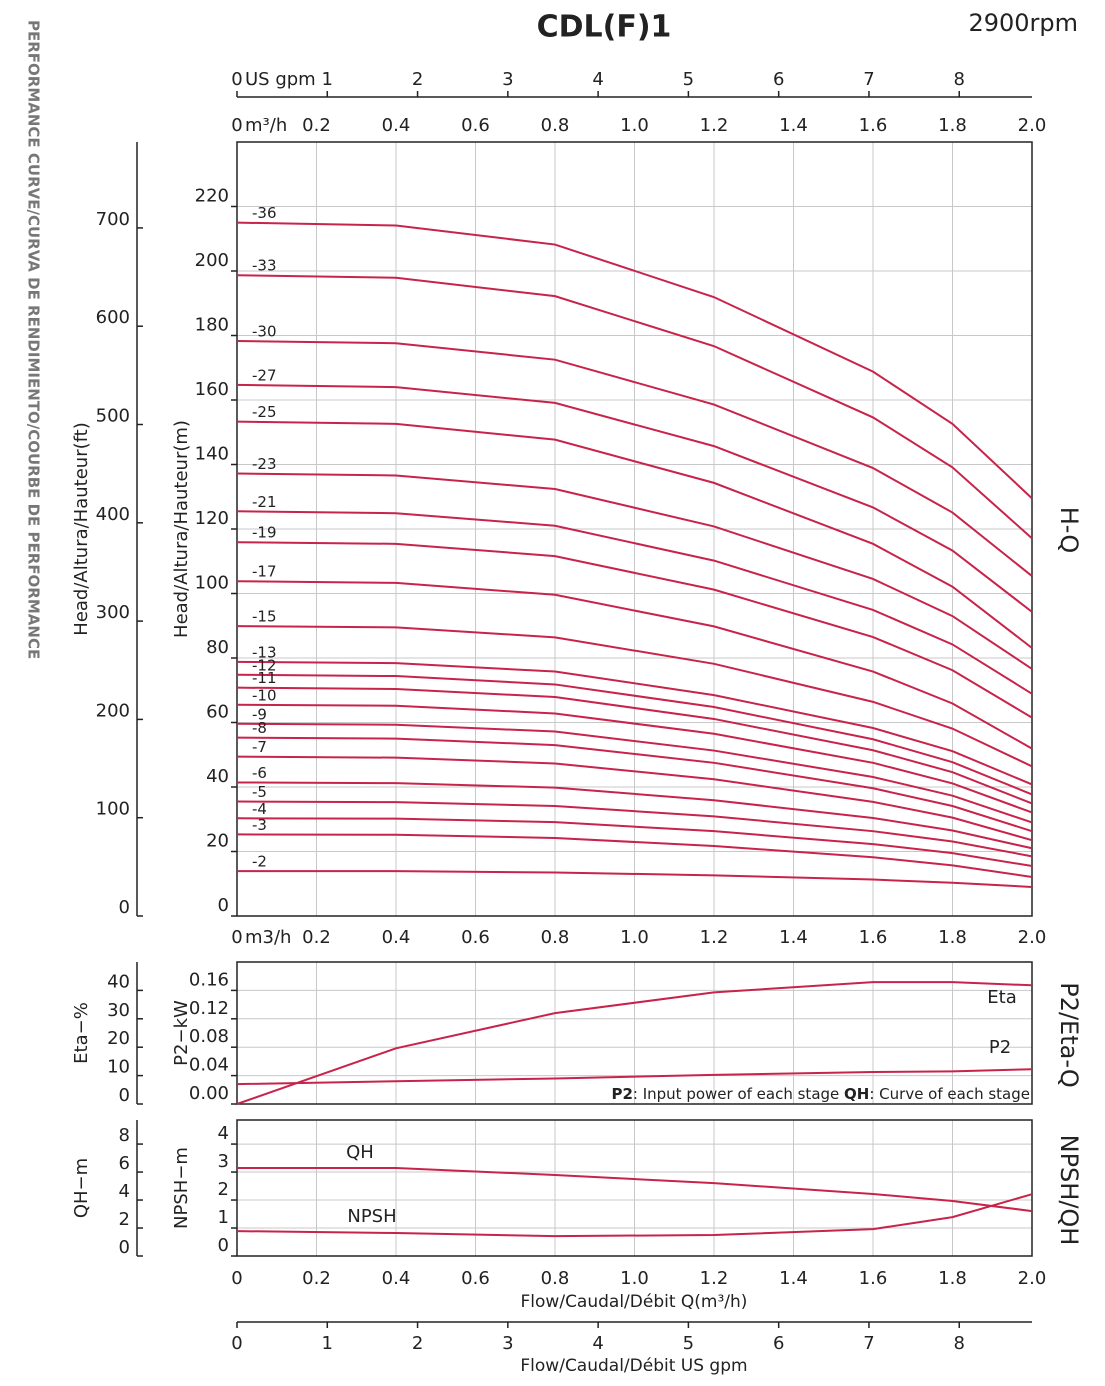 This screenshot has height=1386, width=1105. I want to click on y-tick-label: 140, so click(212, 454).